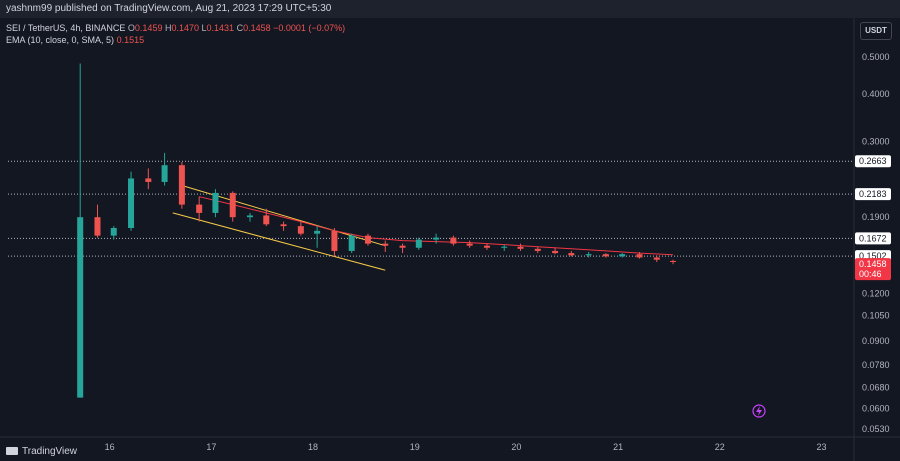 The image size is (900, 461). What do you see at coordinates (876, 141) in the screenshot?
I see `y-tick-label: 0.3000` at bounding box center [876, 141].